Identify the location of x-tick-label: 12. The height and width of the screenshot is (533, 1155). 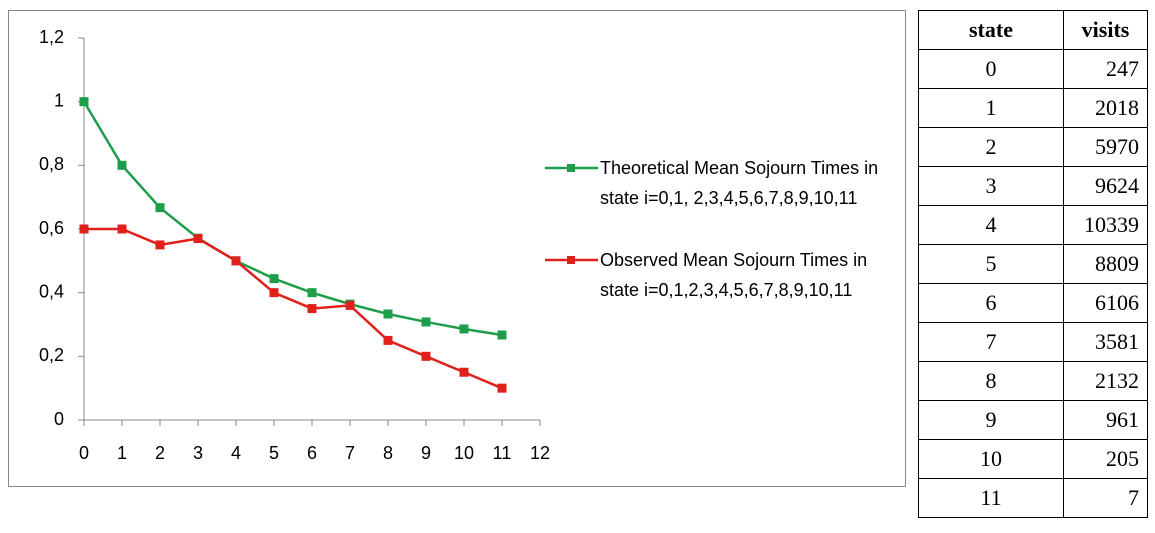
(540, 453).